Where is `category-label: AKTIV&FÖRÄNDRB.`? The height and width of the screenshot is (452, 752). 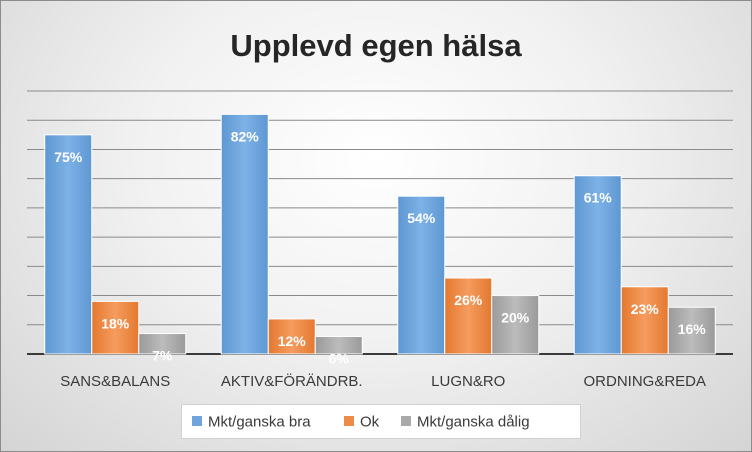
category-label: AKTIV&FÖRÄNDRB. is located at coordinates (292, 381).